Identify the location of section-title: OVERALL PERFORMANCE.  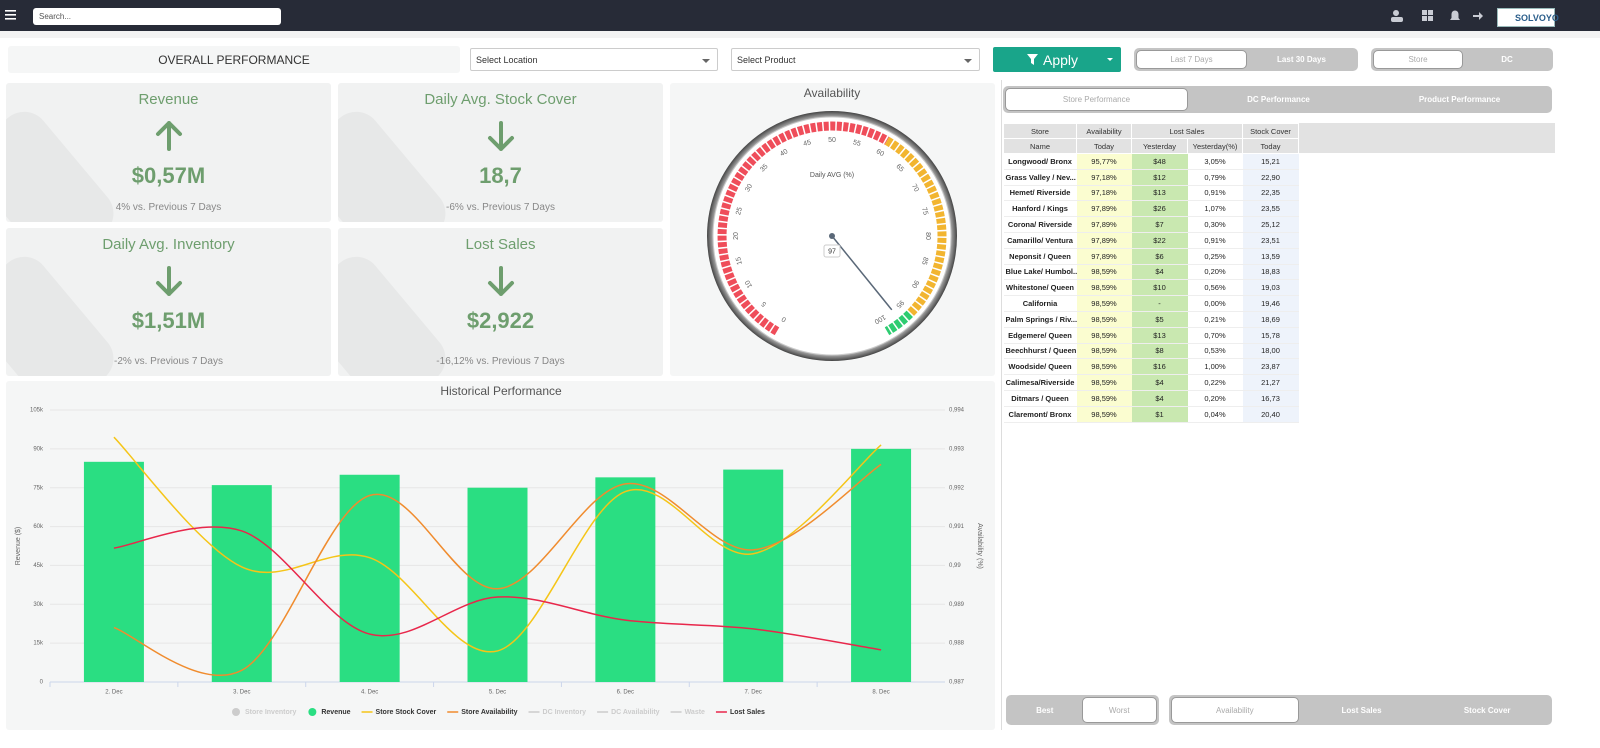
(234, 59).